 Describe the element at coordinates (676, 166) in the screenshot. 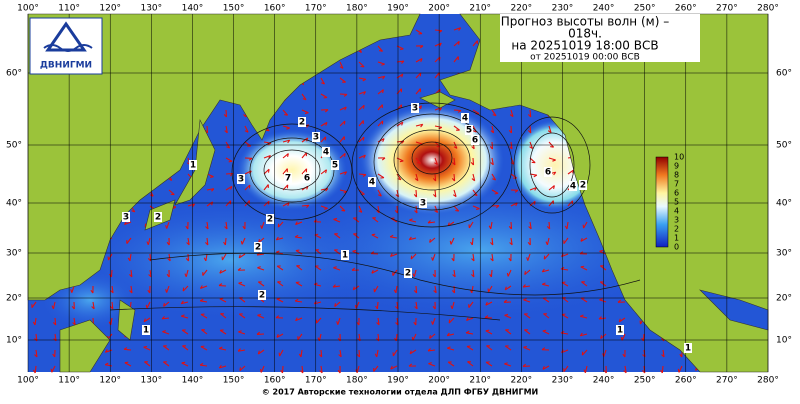

I see `colorbar-label: 9` at that location.